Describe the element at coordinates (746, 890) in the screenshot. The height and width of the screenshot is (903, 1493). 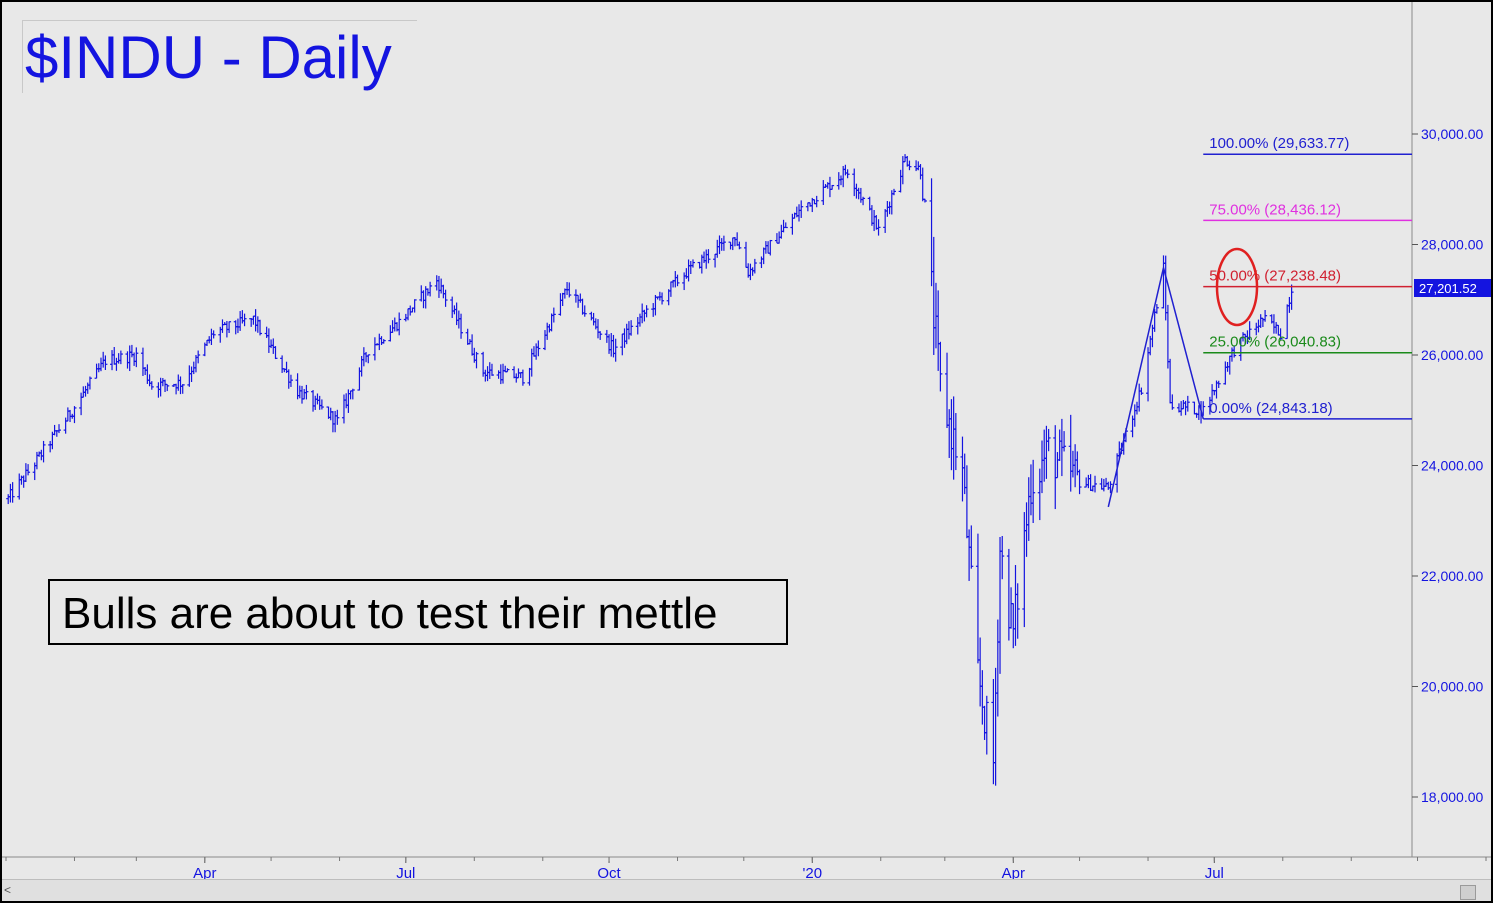
I see `horizontal-scrollbar: <` at that location.